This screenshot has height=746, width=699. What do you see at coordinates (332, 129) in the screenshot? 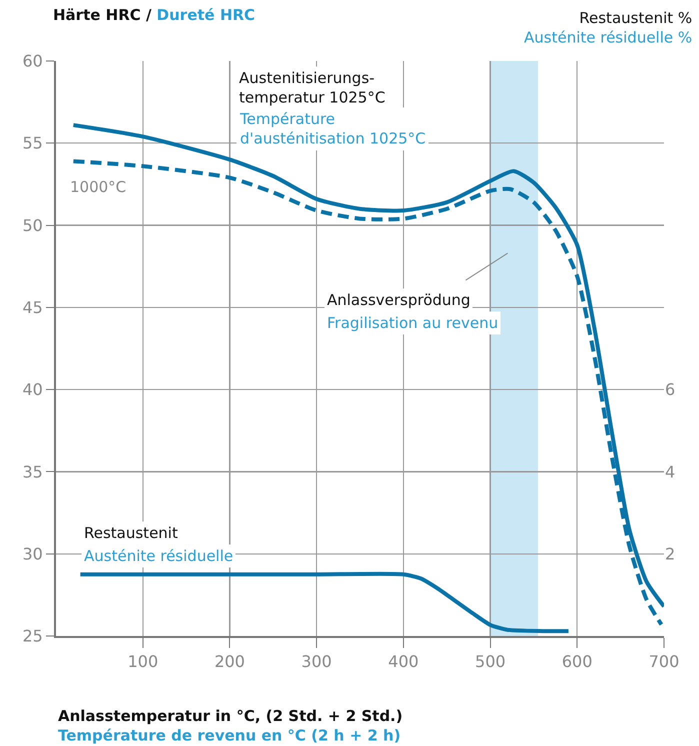
I see `annotation: Température d'austénitisation 1025°C` at bounding box center [332, 129].